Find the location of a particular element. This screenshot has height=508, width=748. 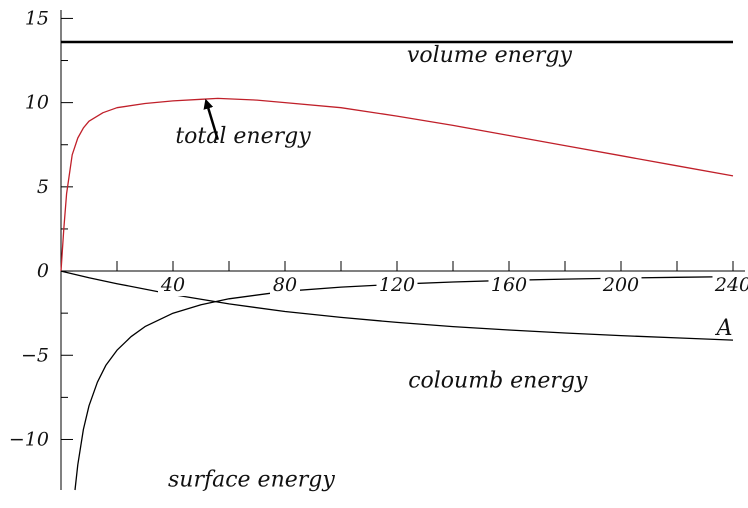

x-tick-label: 40 is located at coordinates (172, 285).